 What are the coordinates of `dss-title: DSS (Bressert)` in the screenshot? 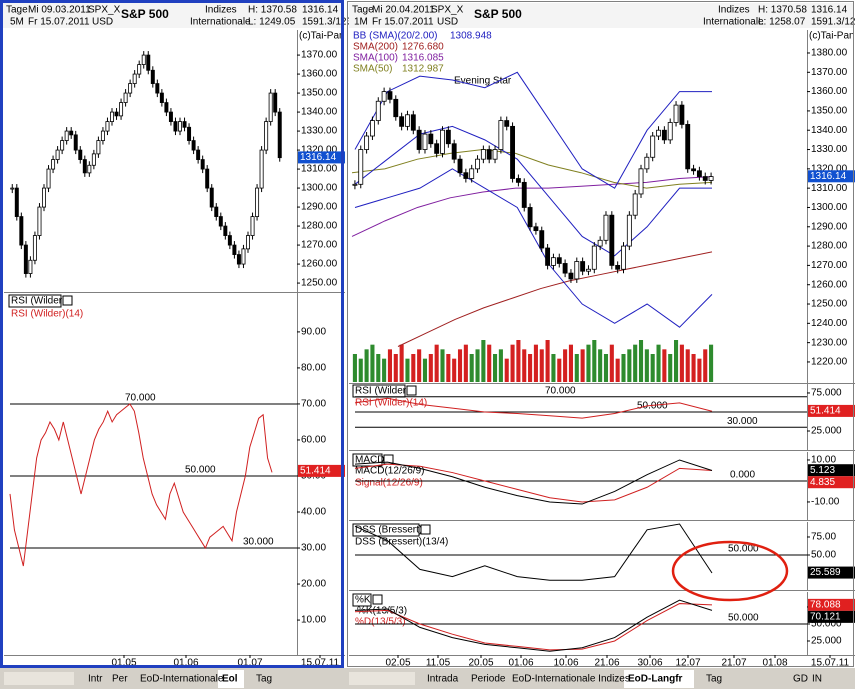 It's located at (388, 530).